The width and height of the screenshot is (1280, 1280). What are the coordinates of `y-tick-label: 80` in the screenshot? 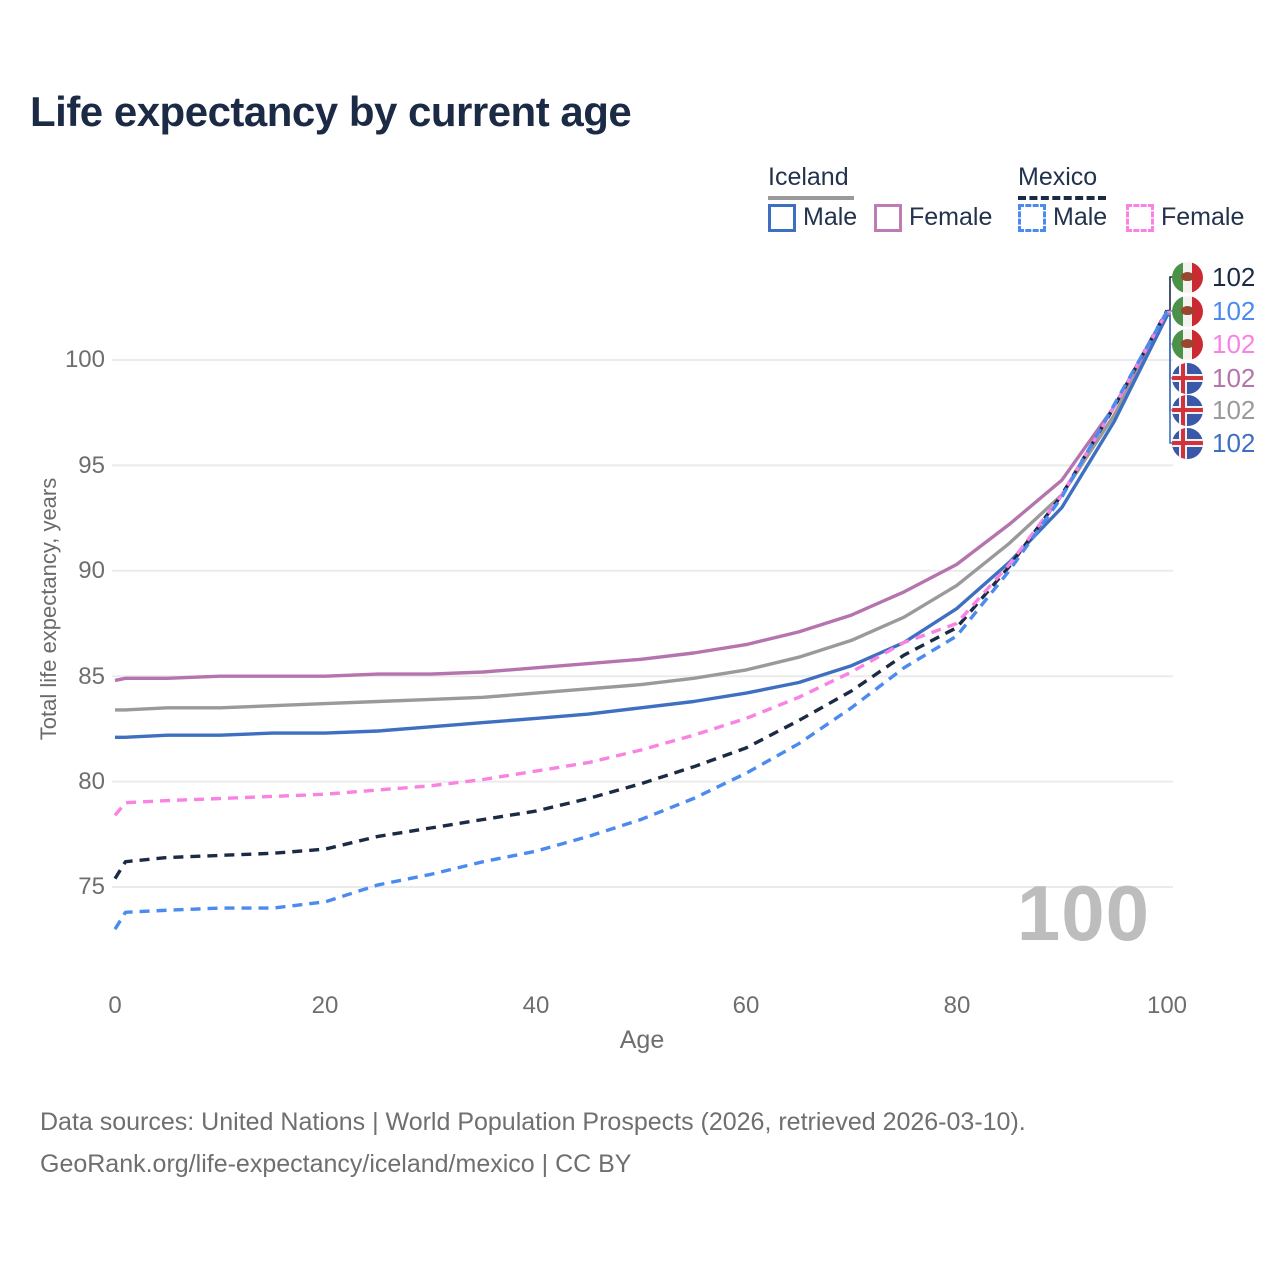 It's located at (91, 781).